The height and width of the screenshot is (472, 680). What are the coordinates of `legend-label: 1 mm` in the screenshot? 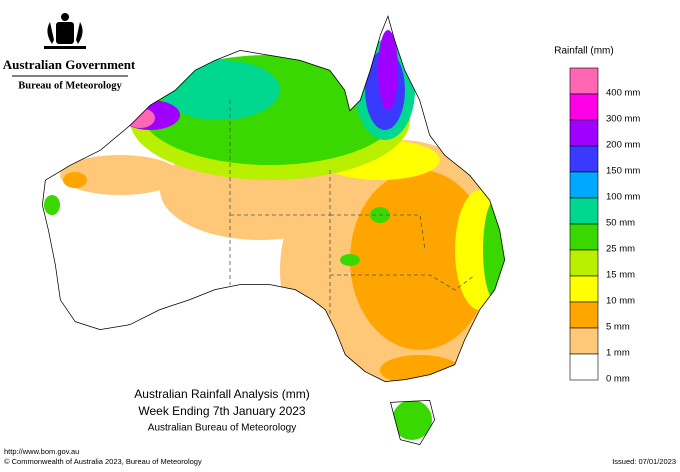 It's located at (618, 353).